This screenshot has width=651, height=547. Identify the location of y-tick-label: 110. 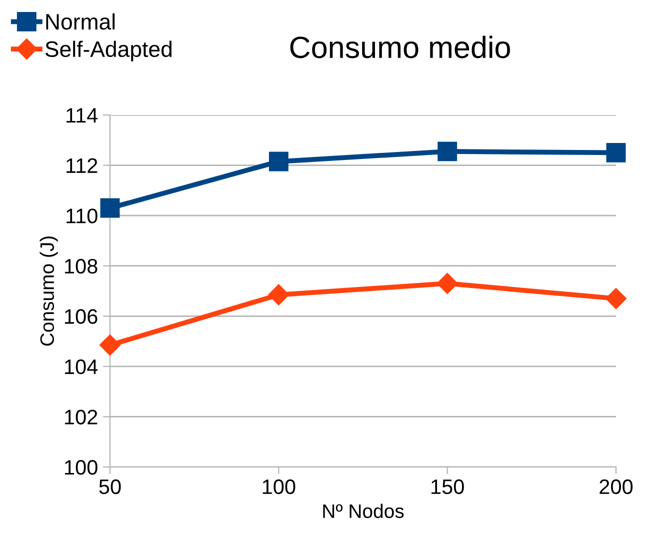
(82, 216).